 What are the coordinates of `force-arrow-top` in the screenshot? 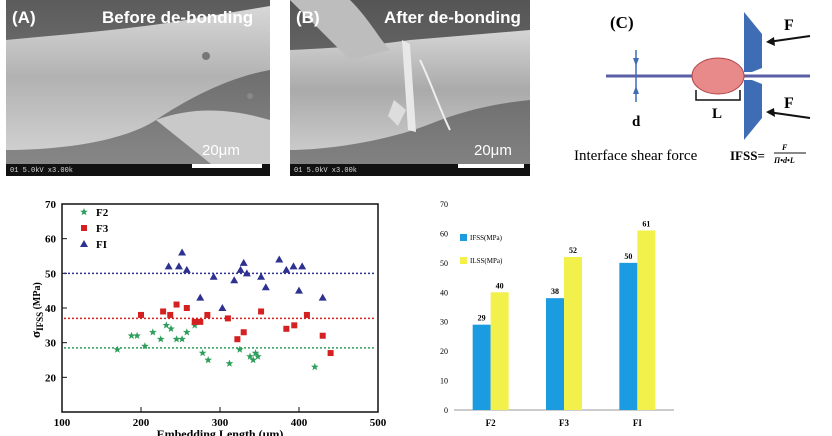 It's located at (789, 39).